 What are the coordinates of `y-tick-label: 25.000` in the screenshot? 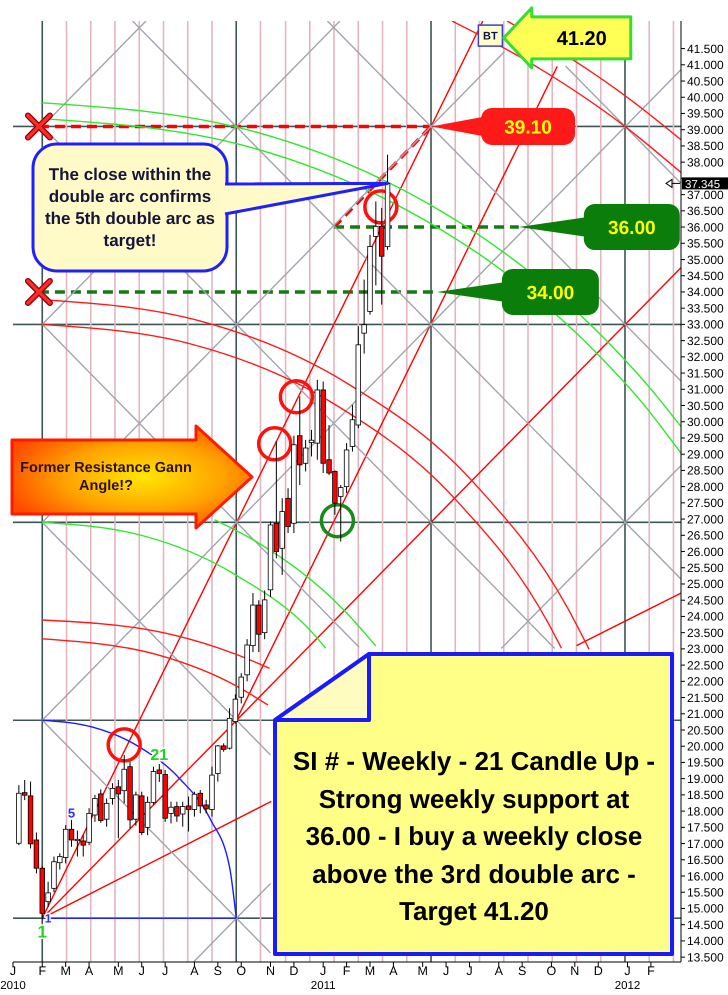 It's located at (705, 584).